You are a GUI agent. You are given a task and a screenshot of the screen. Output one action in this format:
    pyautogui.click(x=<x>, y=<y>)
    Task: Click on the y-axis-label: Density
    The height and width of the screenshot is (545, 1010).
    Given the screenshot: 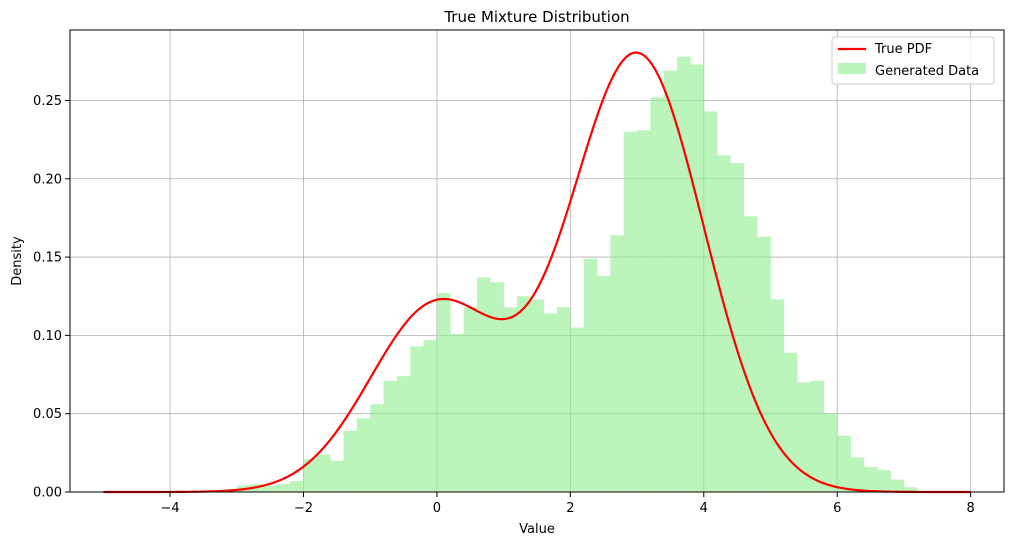 What is the action you would take?
    pyautogui.click(x=17, y=261)
    